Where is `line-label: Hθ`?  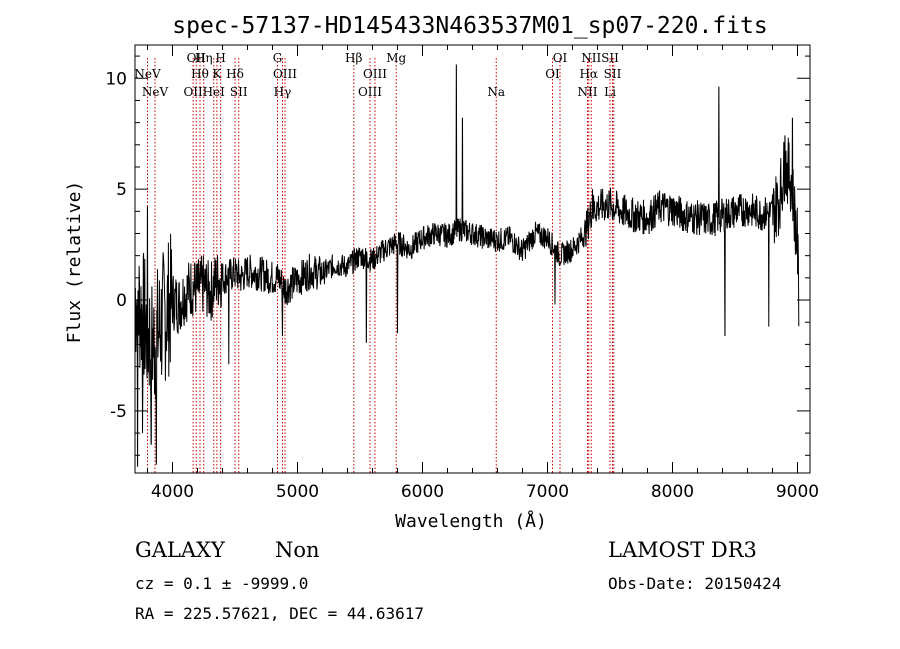 line-label: Hθ is located at coordinates (200, 74).